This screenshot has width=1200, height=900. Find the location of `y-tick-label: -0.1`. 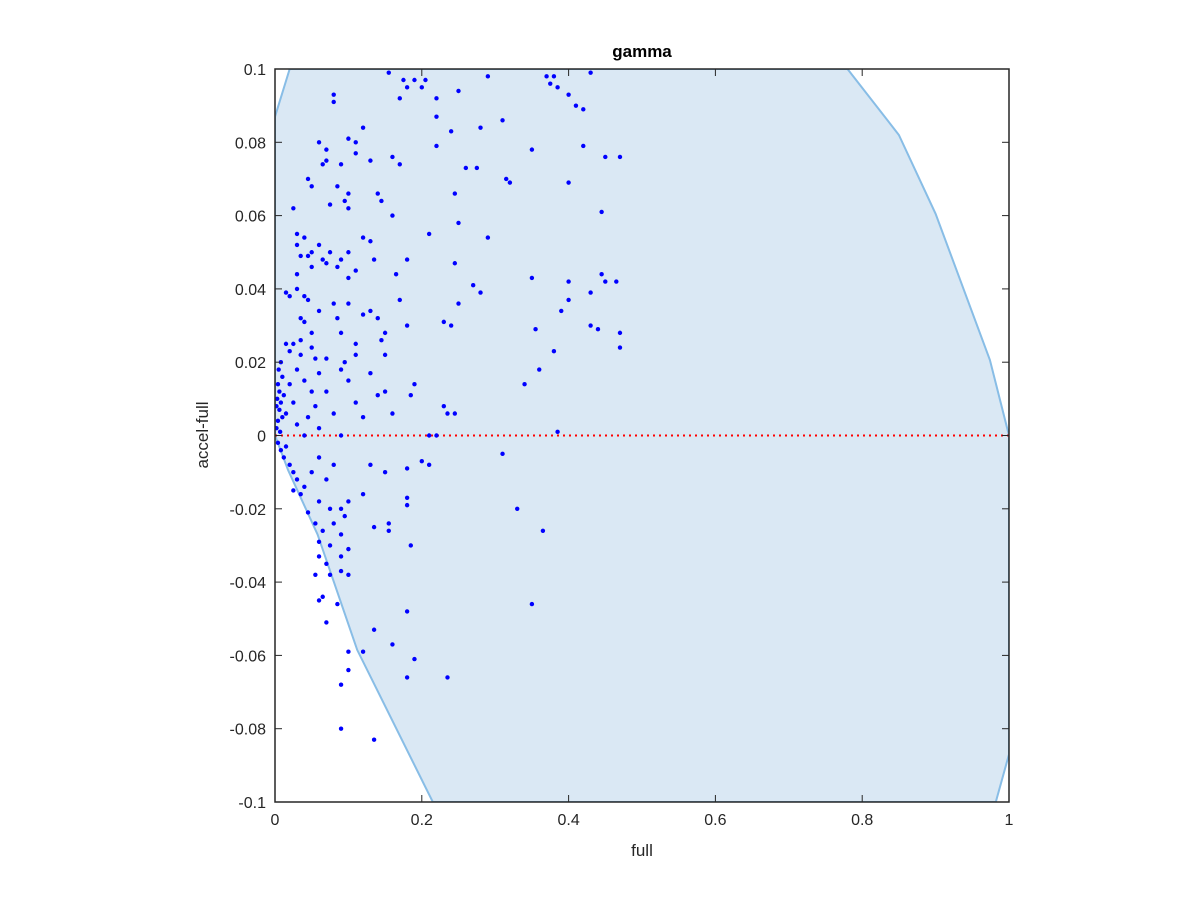

y-tick-label: -0.1 is located at coordinates (252, 803).